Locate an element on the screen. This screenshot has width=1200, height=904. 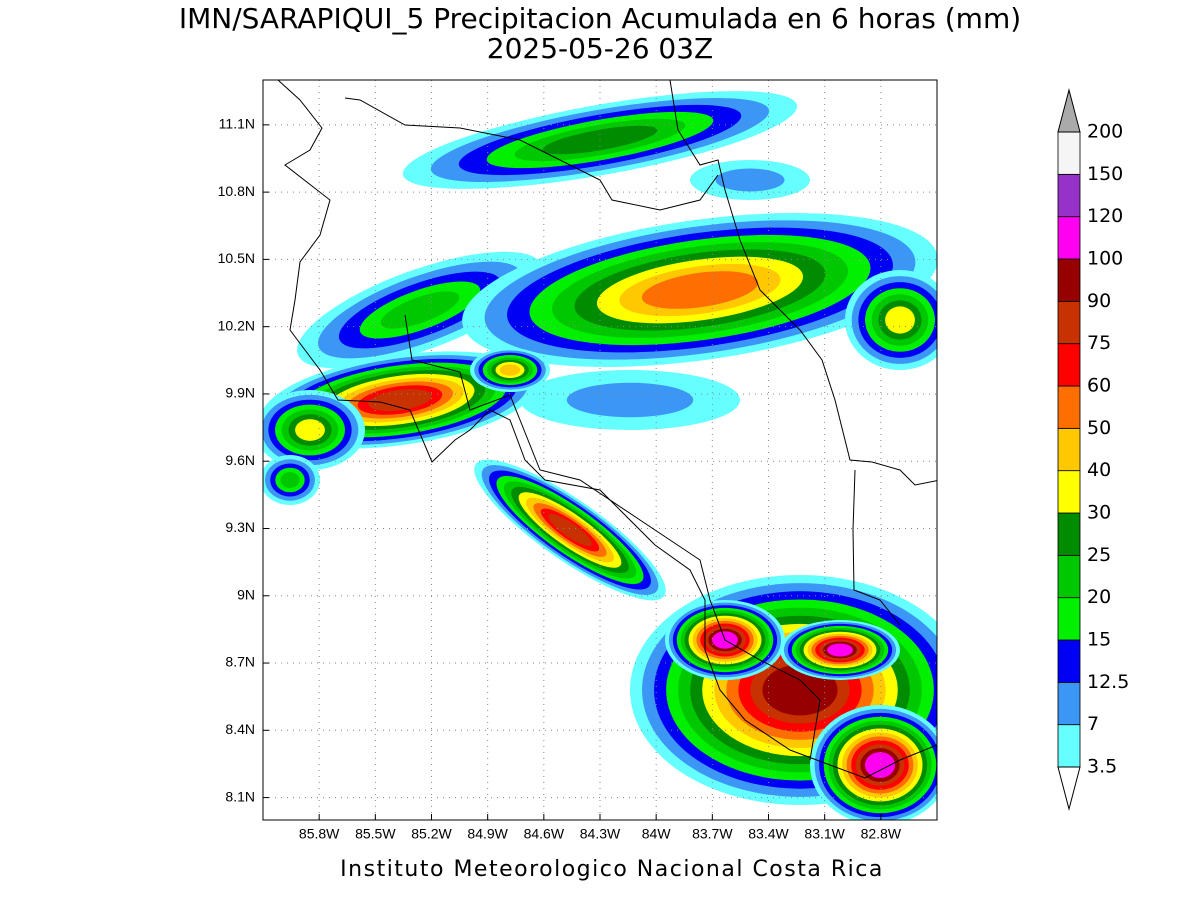
colorbar-label: 90 is located at coordinates (1099, 301).